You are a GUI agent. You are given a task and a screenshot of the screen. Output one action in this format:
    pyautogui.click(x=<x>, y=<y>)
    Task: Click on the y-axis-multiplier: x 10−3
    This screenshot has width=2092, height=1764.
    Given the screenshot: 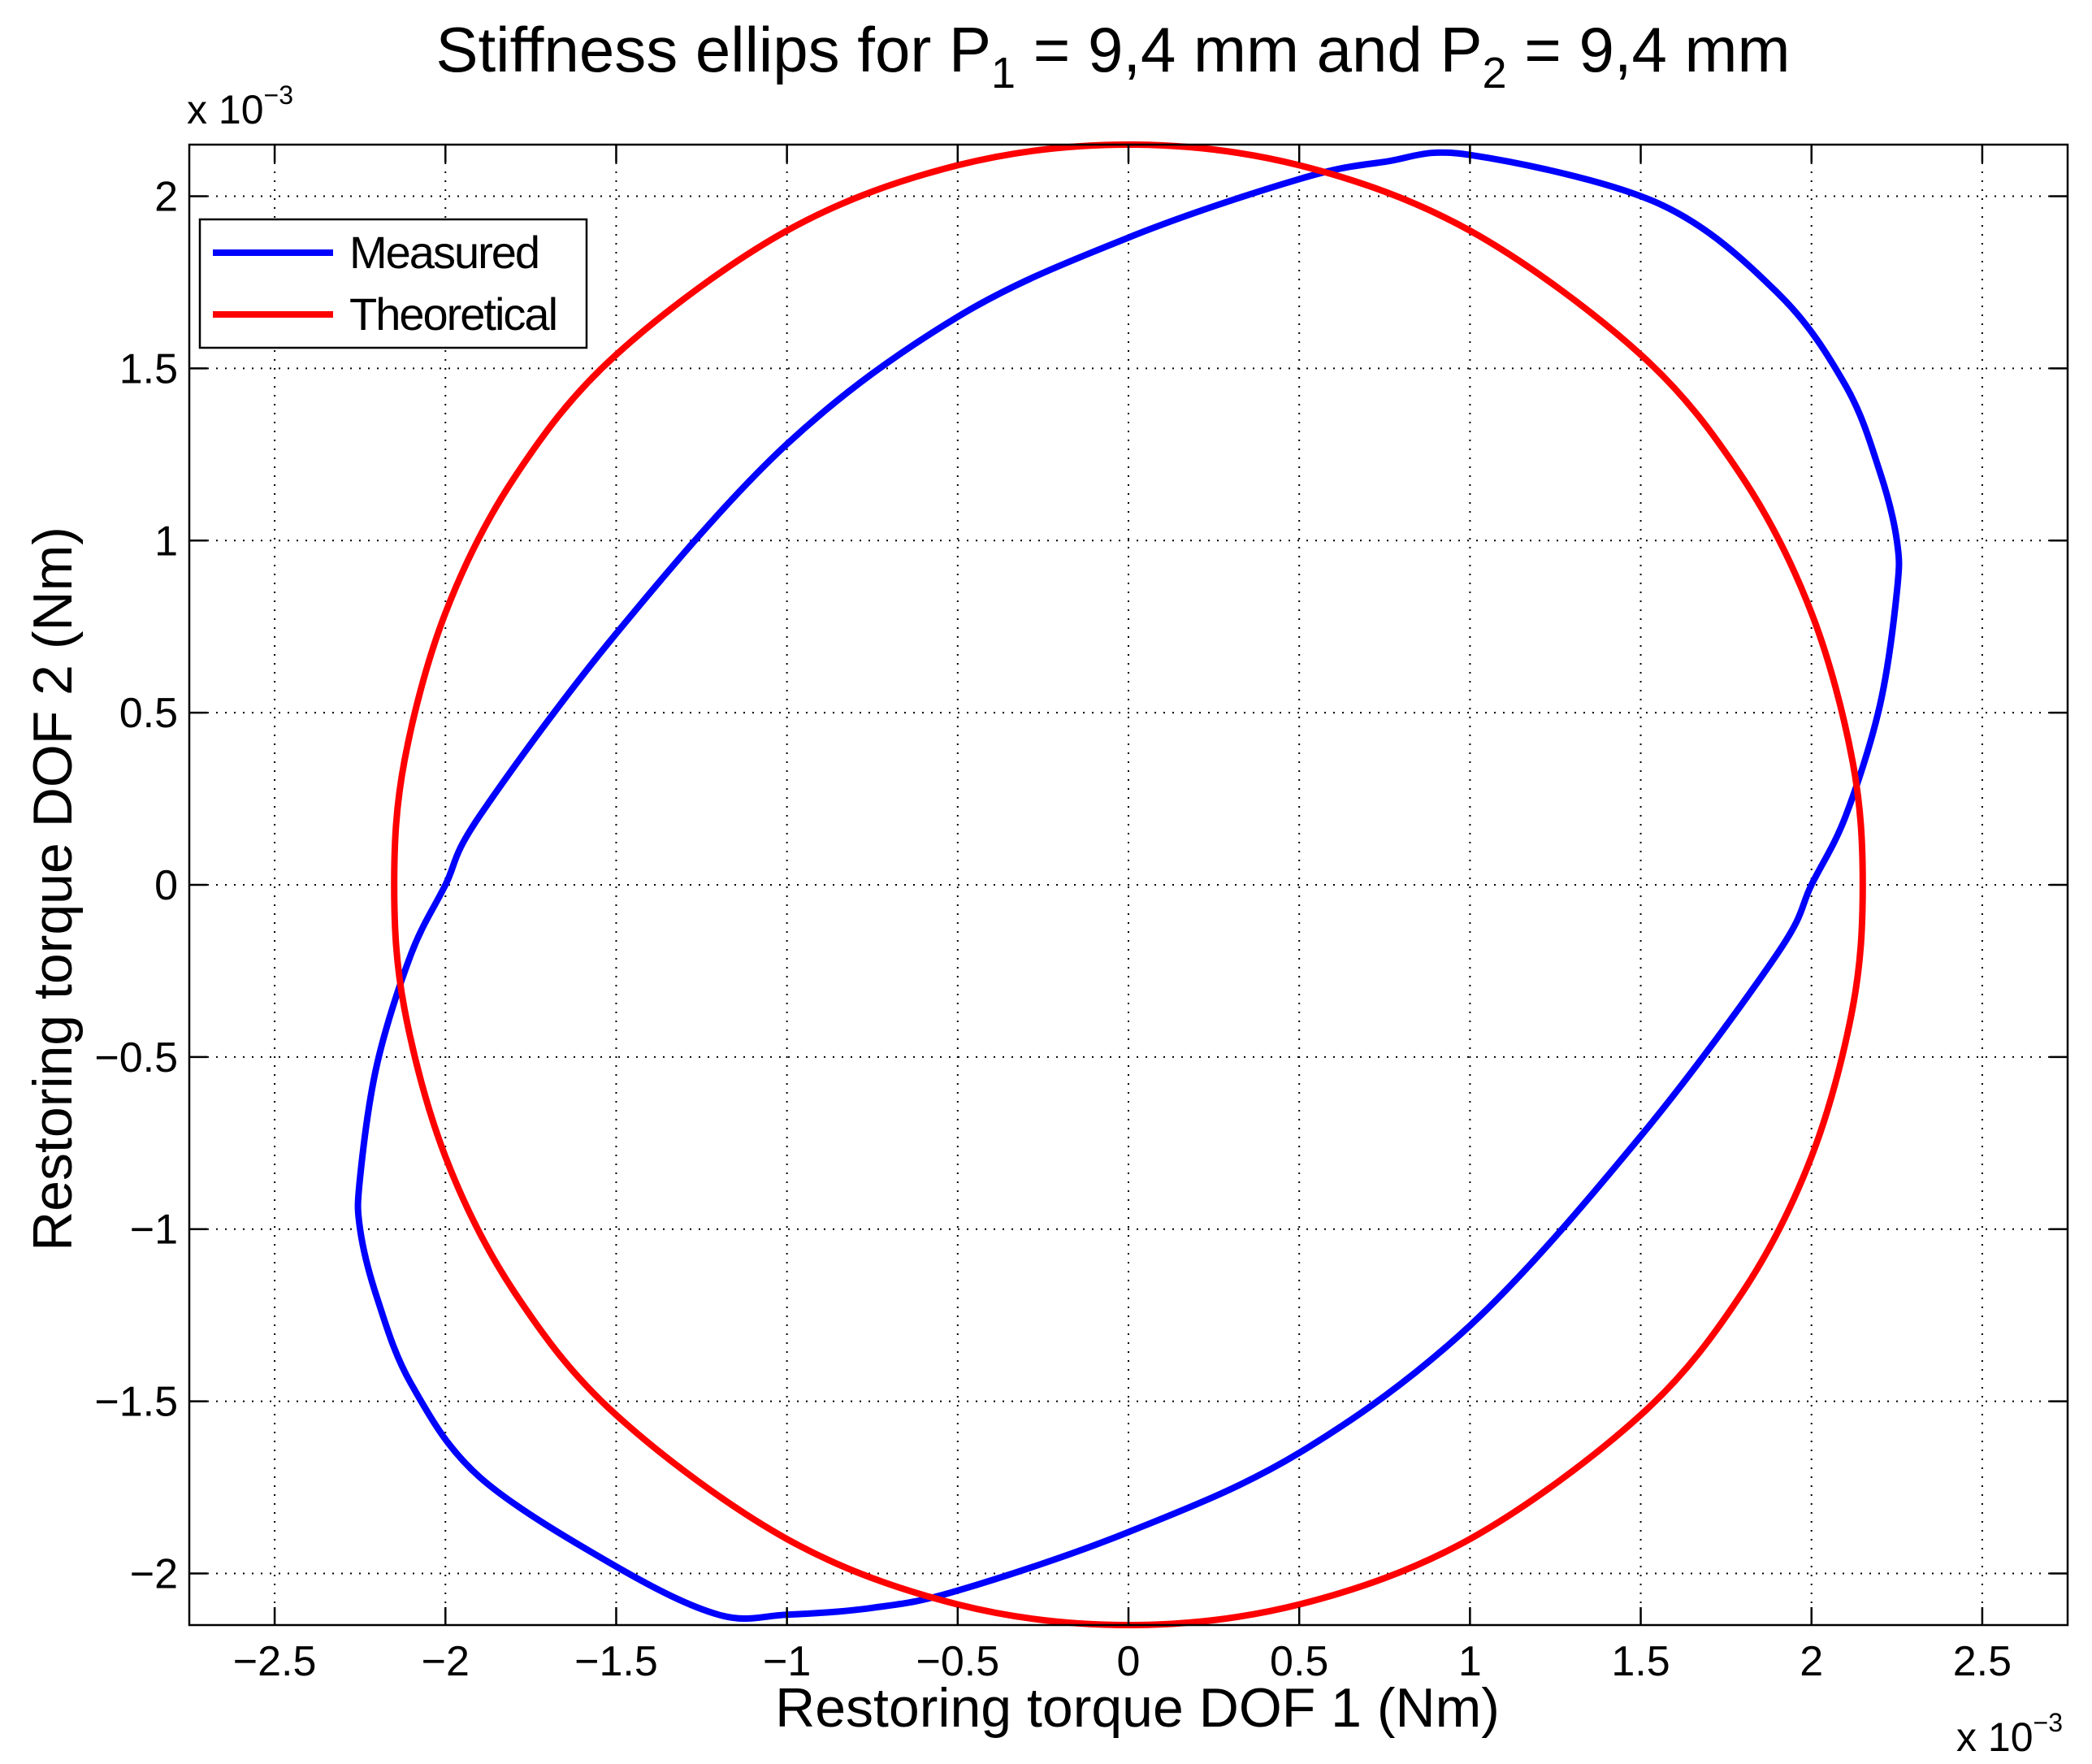 What is the action you would take?
    pyautogui.click(x=240, y=106)
    